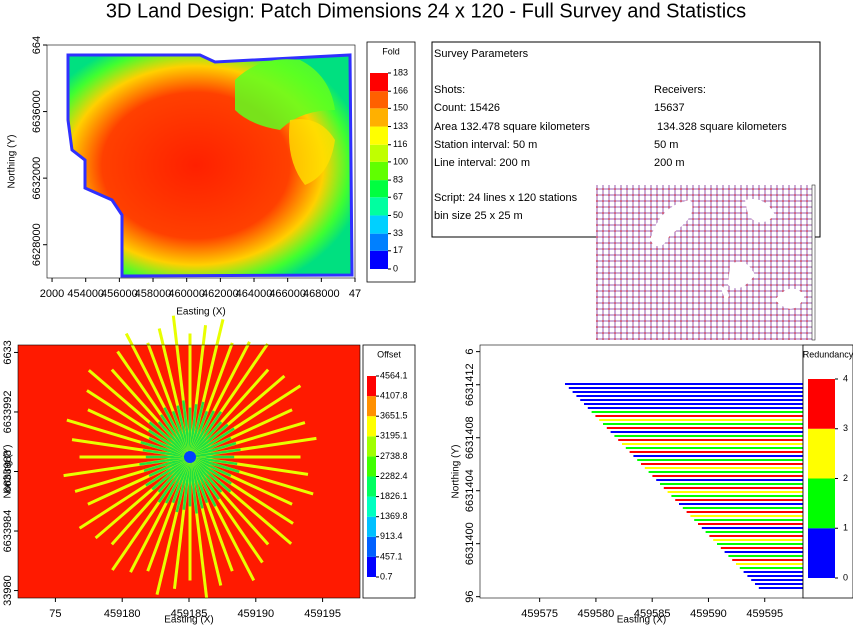 This screenshot has width=853, height=626. What do you see at coordinates (481, 54) in the screenshot?
I see `survey-title: Survey Parameters` at bounding box center [481, 54].